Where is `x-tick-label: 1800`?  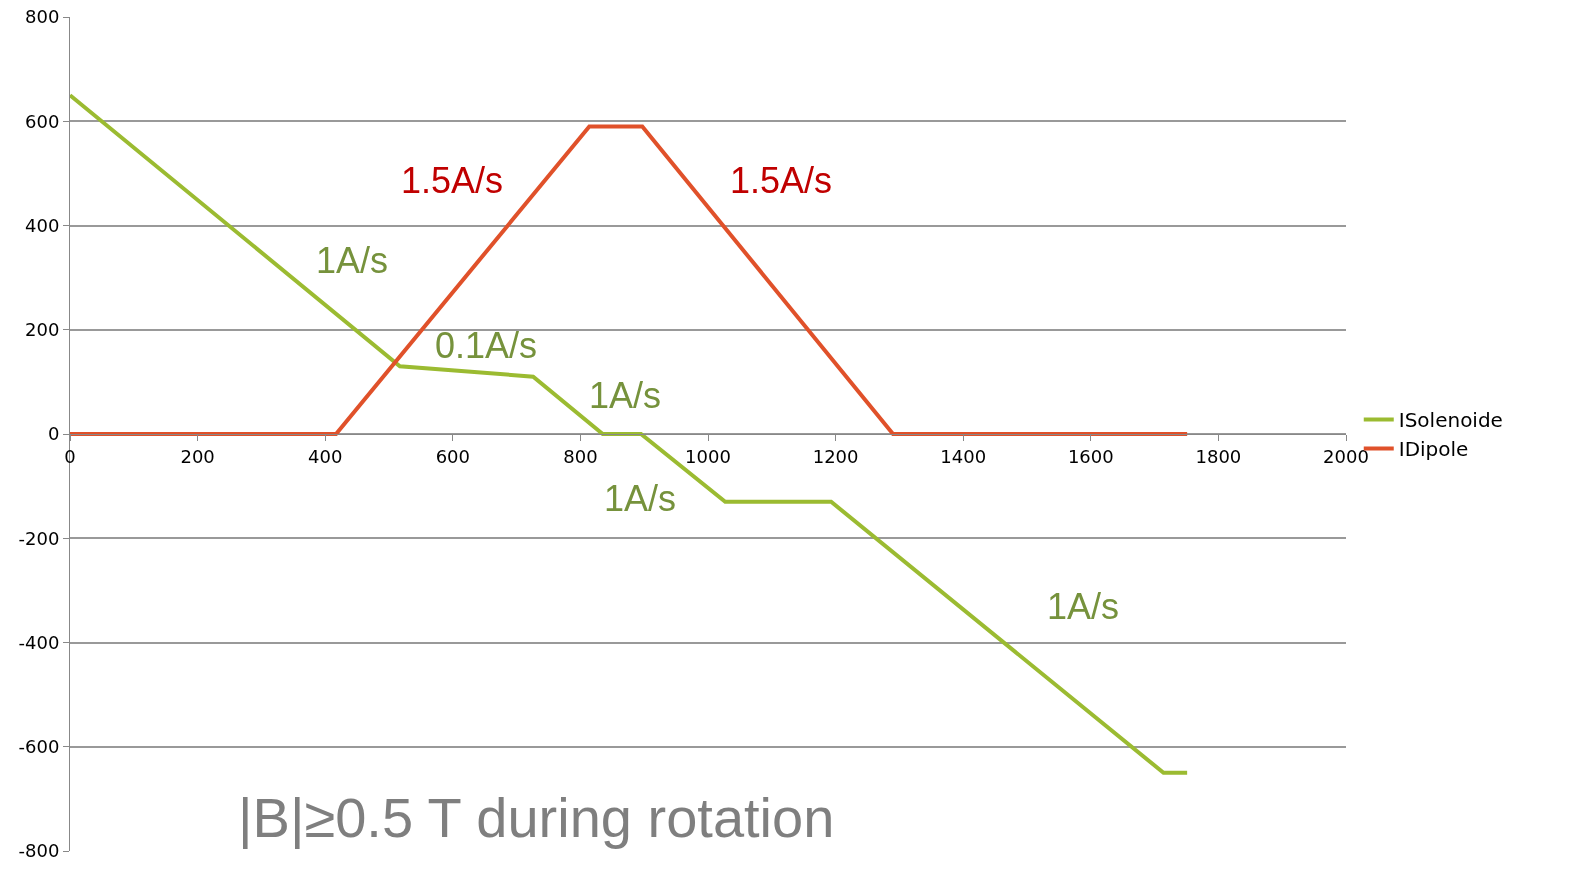
x-tick-label: 1800 is located at coordinates (1218, 456).